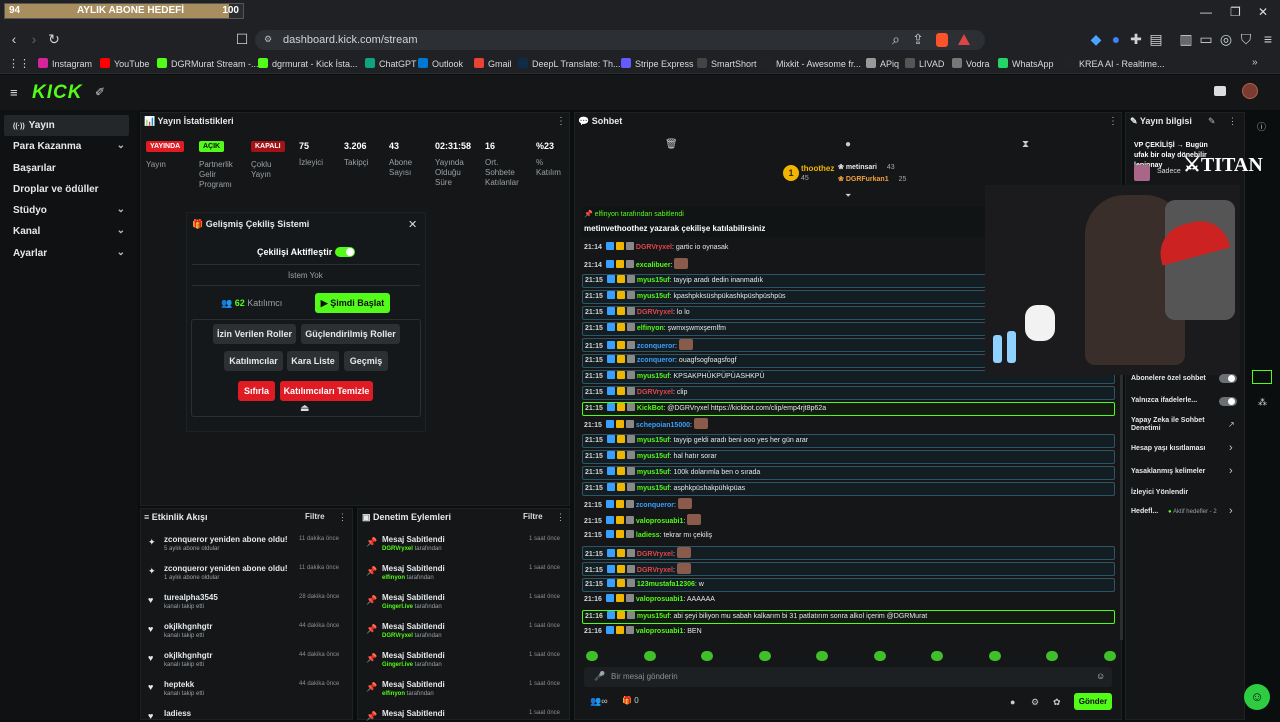 This screenshot has height=722, width=1280. What do you see at coordinates (71, 231) in the screenshot?
I see `sidebar-item-5: Kanal ⌄` at bounding box center [71, 231].